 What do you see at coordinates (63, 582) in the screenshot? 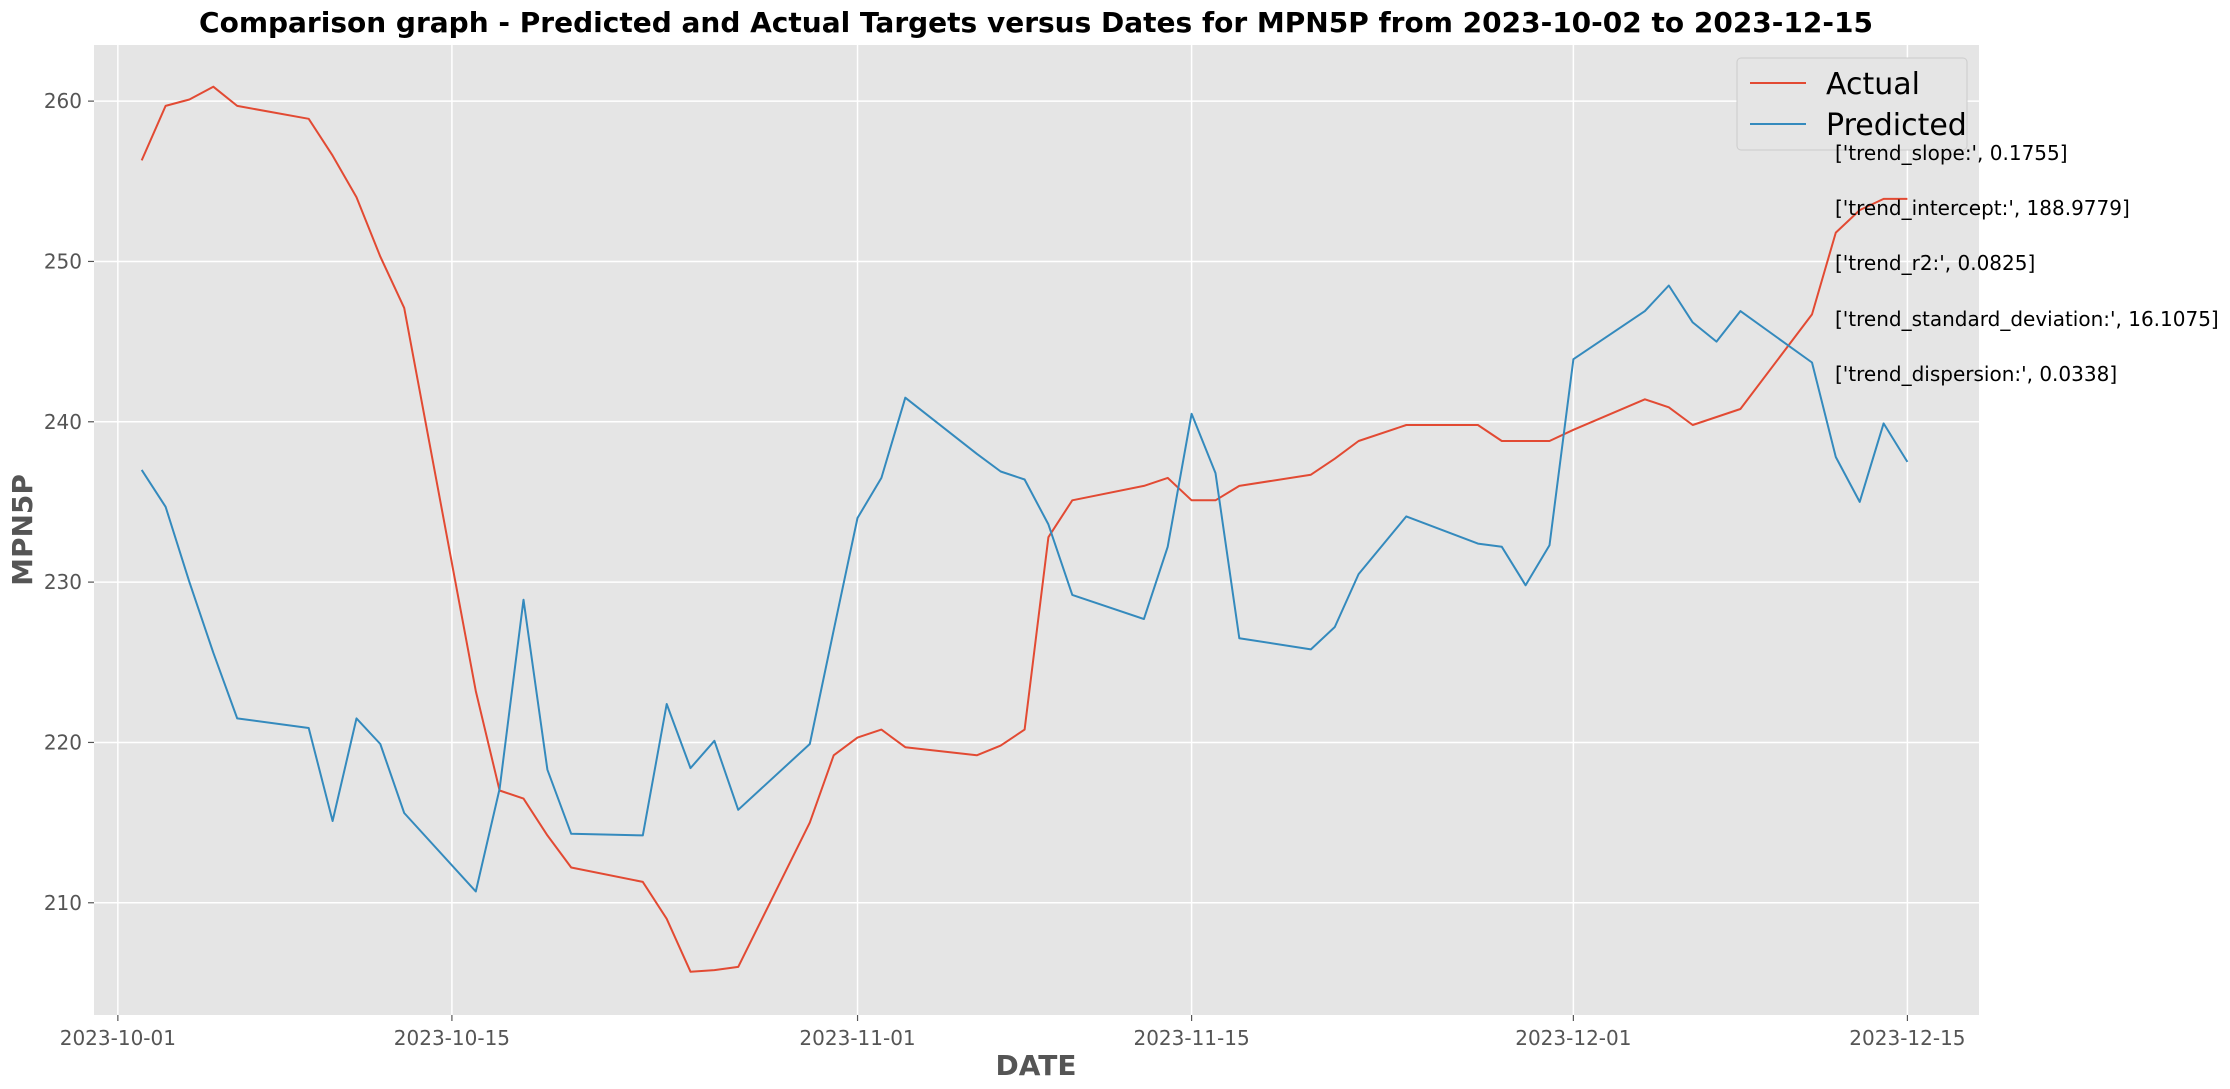
I see `y-tick-label: 230` at bounding box center [63, 582].